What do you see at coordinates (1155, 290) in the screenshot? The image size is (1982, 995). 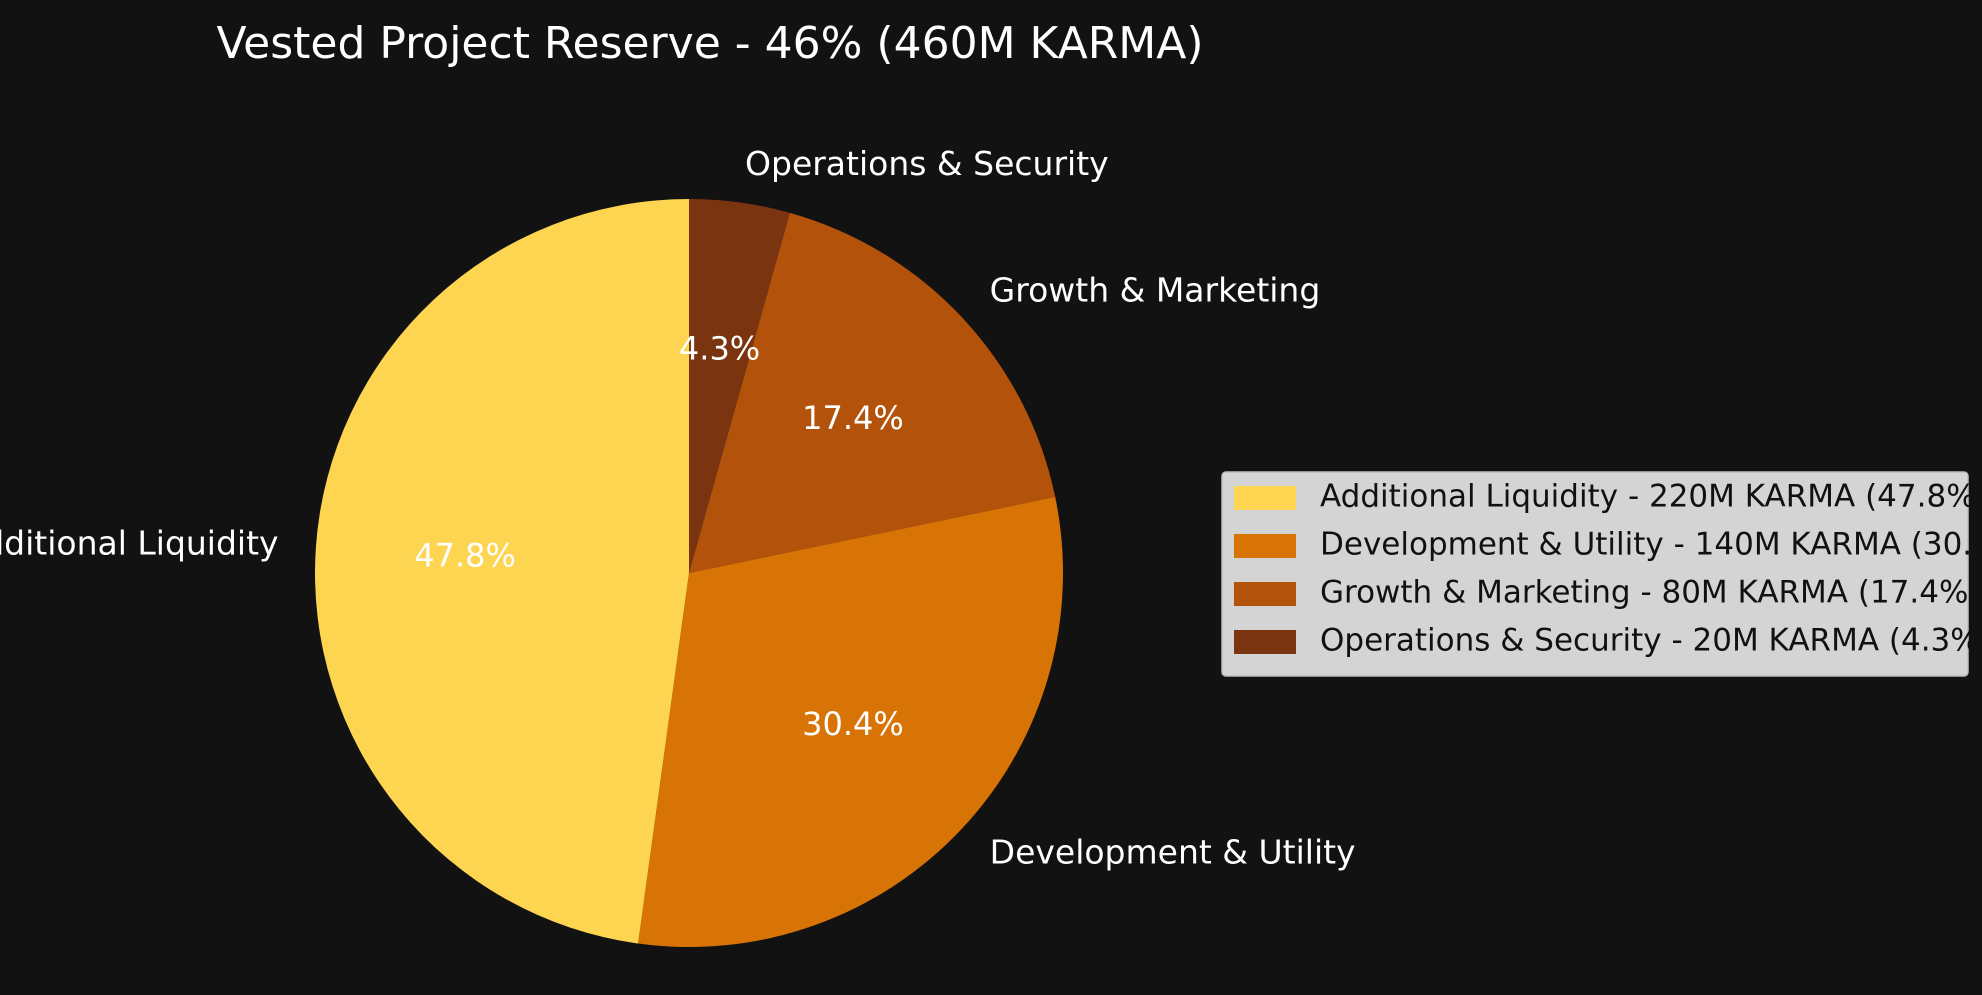 I see `outer-label-growth-and-marketing: Growth & Marketing` at bounding box center [1155, 290].